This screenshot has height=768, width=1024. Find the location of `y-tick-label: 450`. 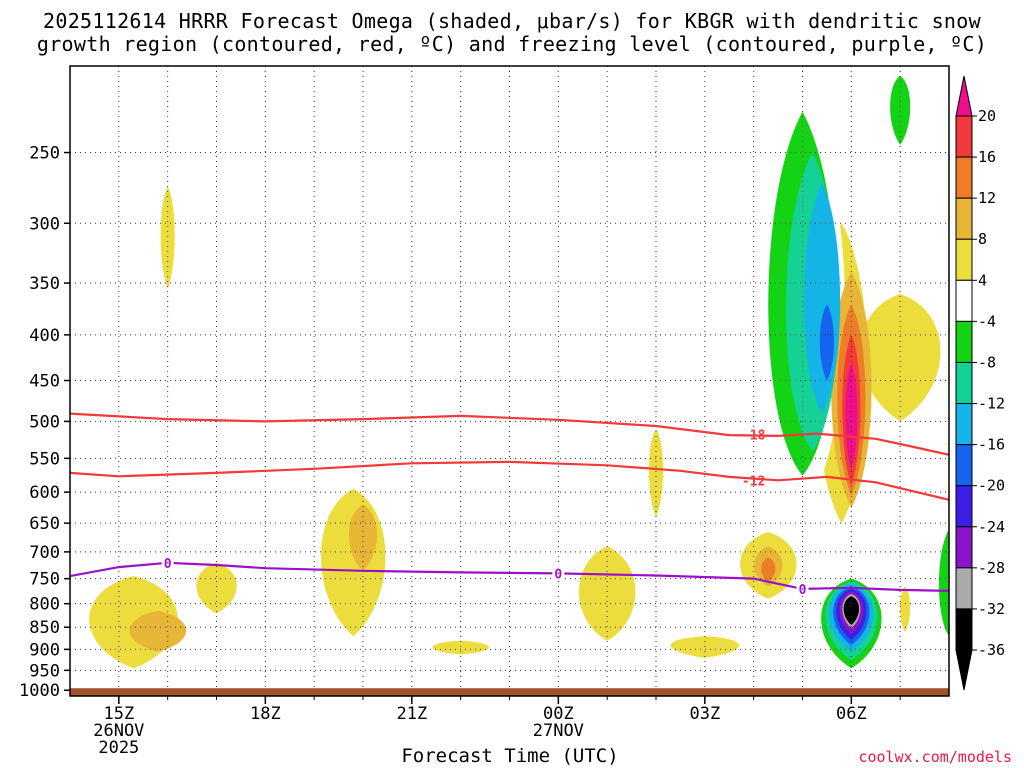

y-tick-label: 450 is located at coordinates (44, 382).